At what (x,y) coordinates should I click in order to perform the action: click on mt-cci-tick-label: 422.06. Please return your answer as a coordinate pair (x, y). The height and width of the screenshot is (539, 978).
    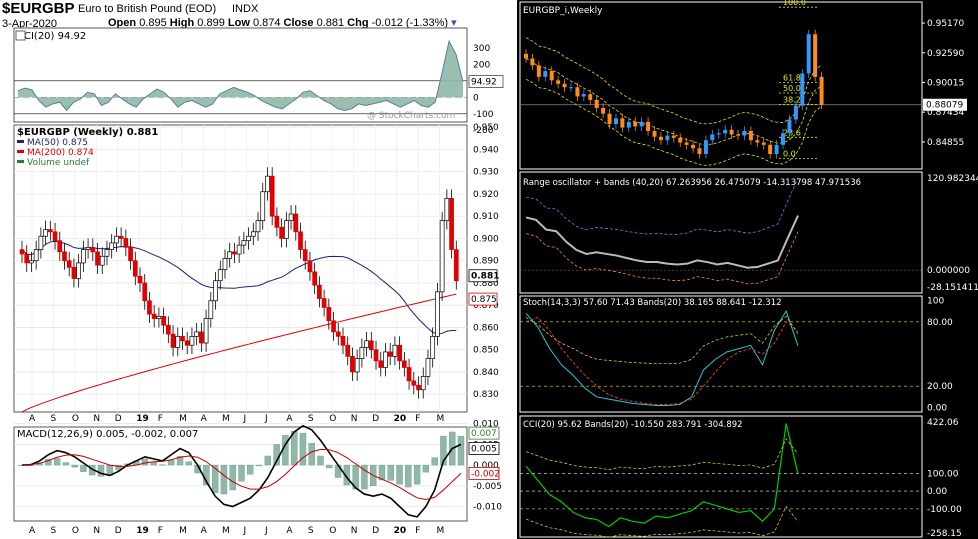
    Looking at the image, I should click on (943, 423).